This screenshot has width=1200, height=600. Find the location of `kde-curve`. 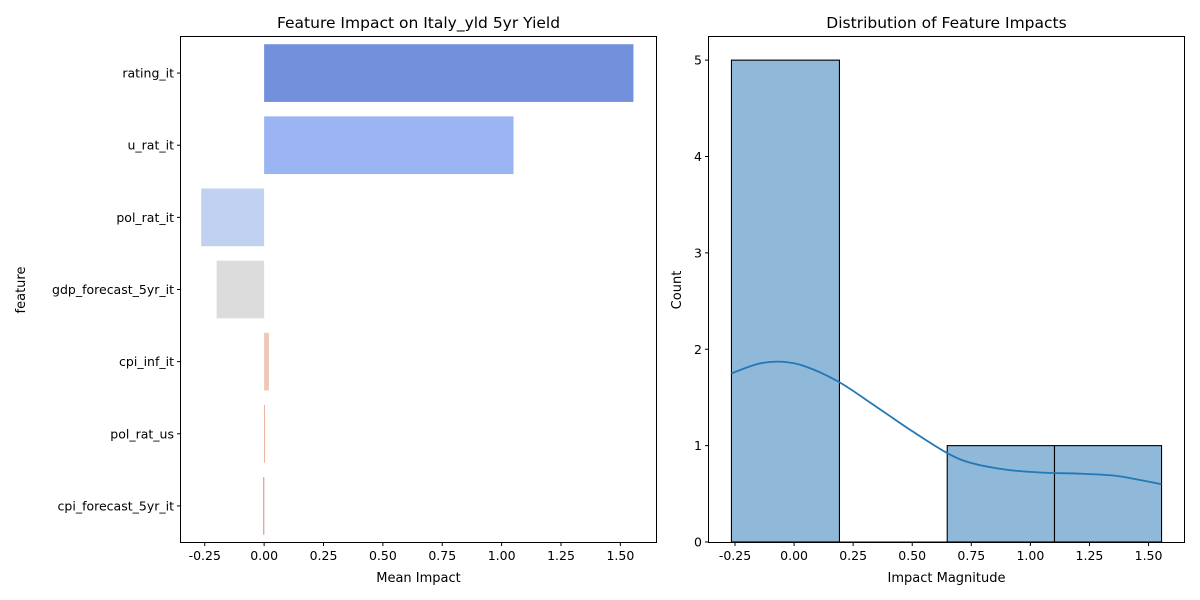

kde-curve is located at coordinates (946, 423).